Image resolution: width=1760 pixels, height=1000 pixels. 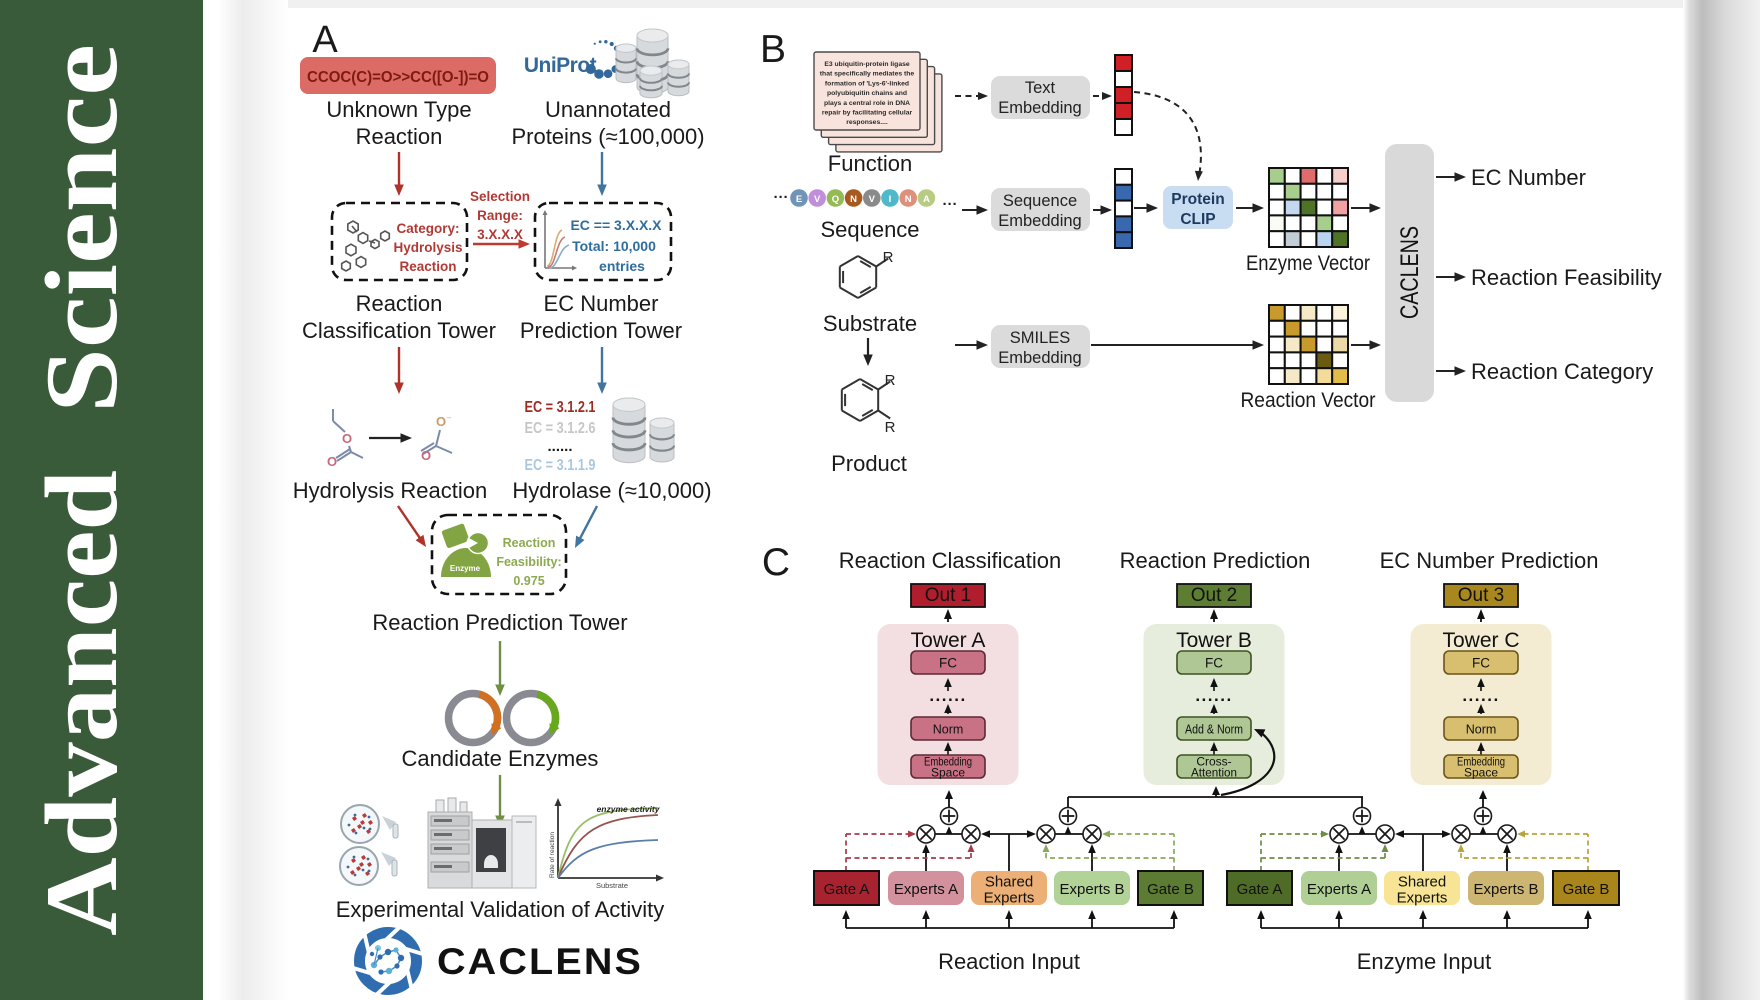 I want to click on svg-text: Reaction Prediction, so click(x=1215, y=560).